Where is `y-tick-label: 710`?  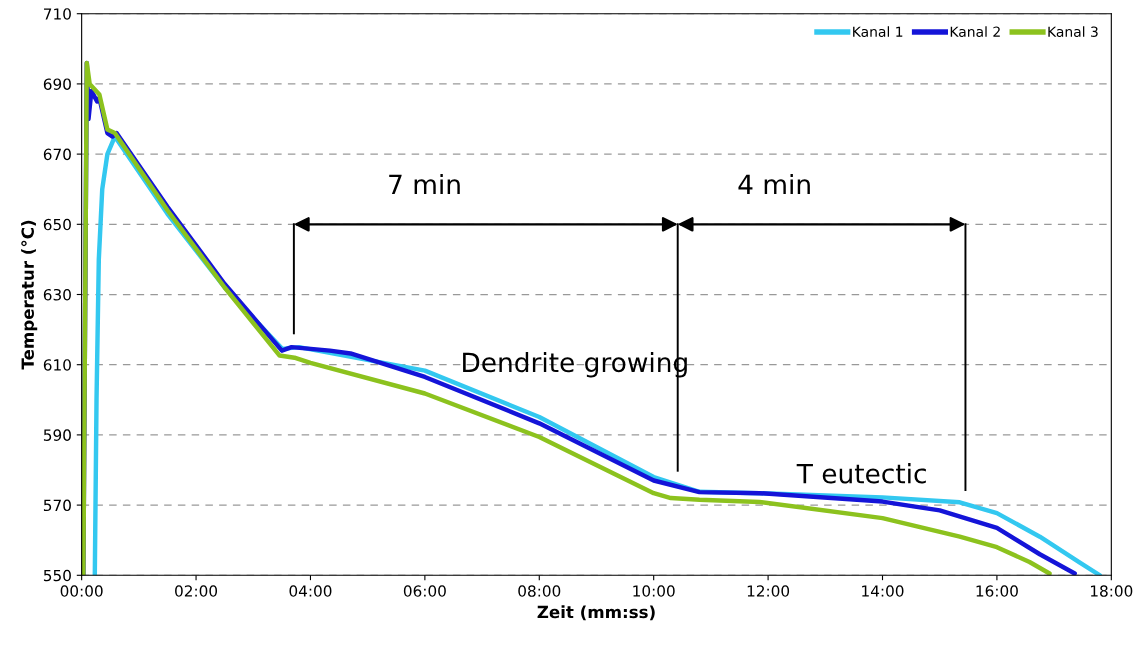 y-tick-label: 710 is located at coordinates (57, 14).